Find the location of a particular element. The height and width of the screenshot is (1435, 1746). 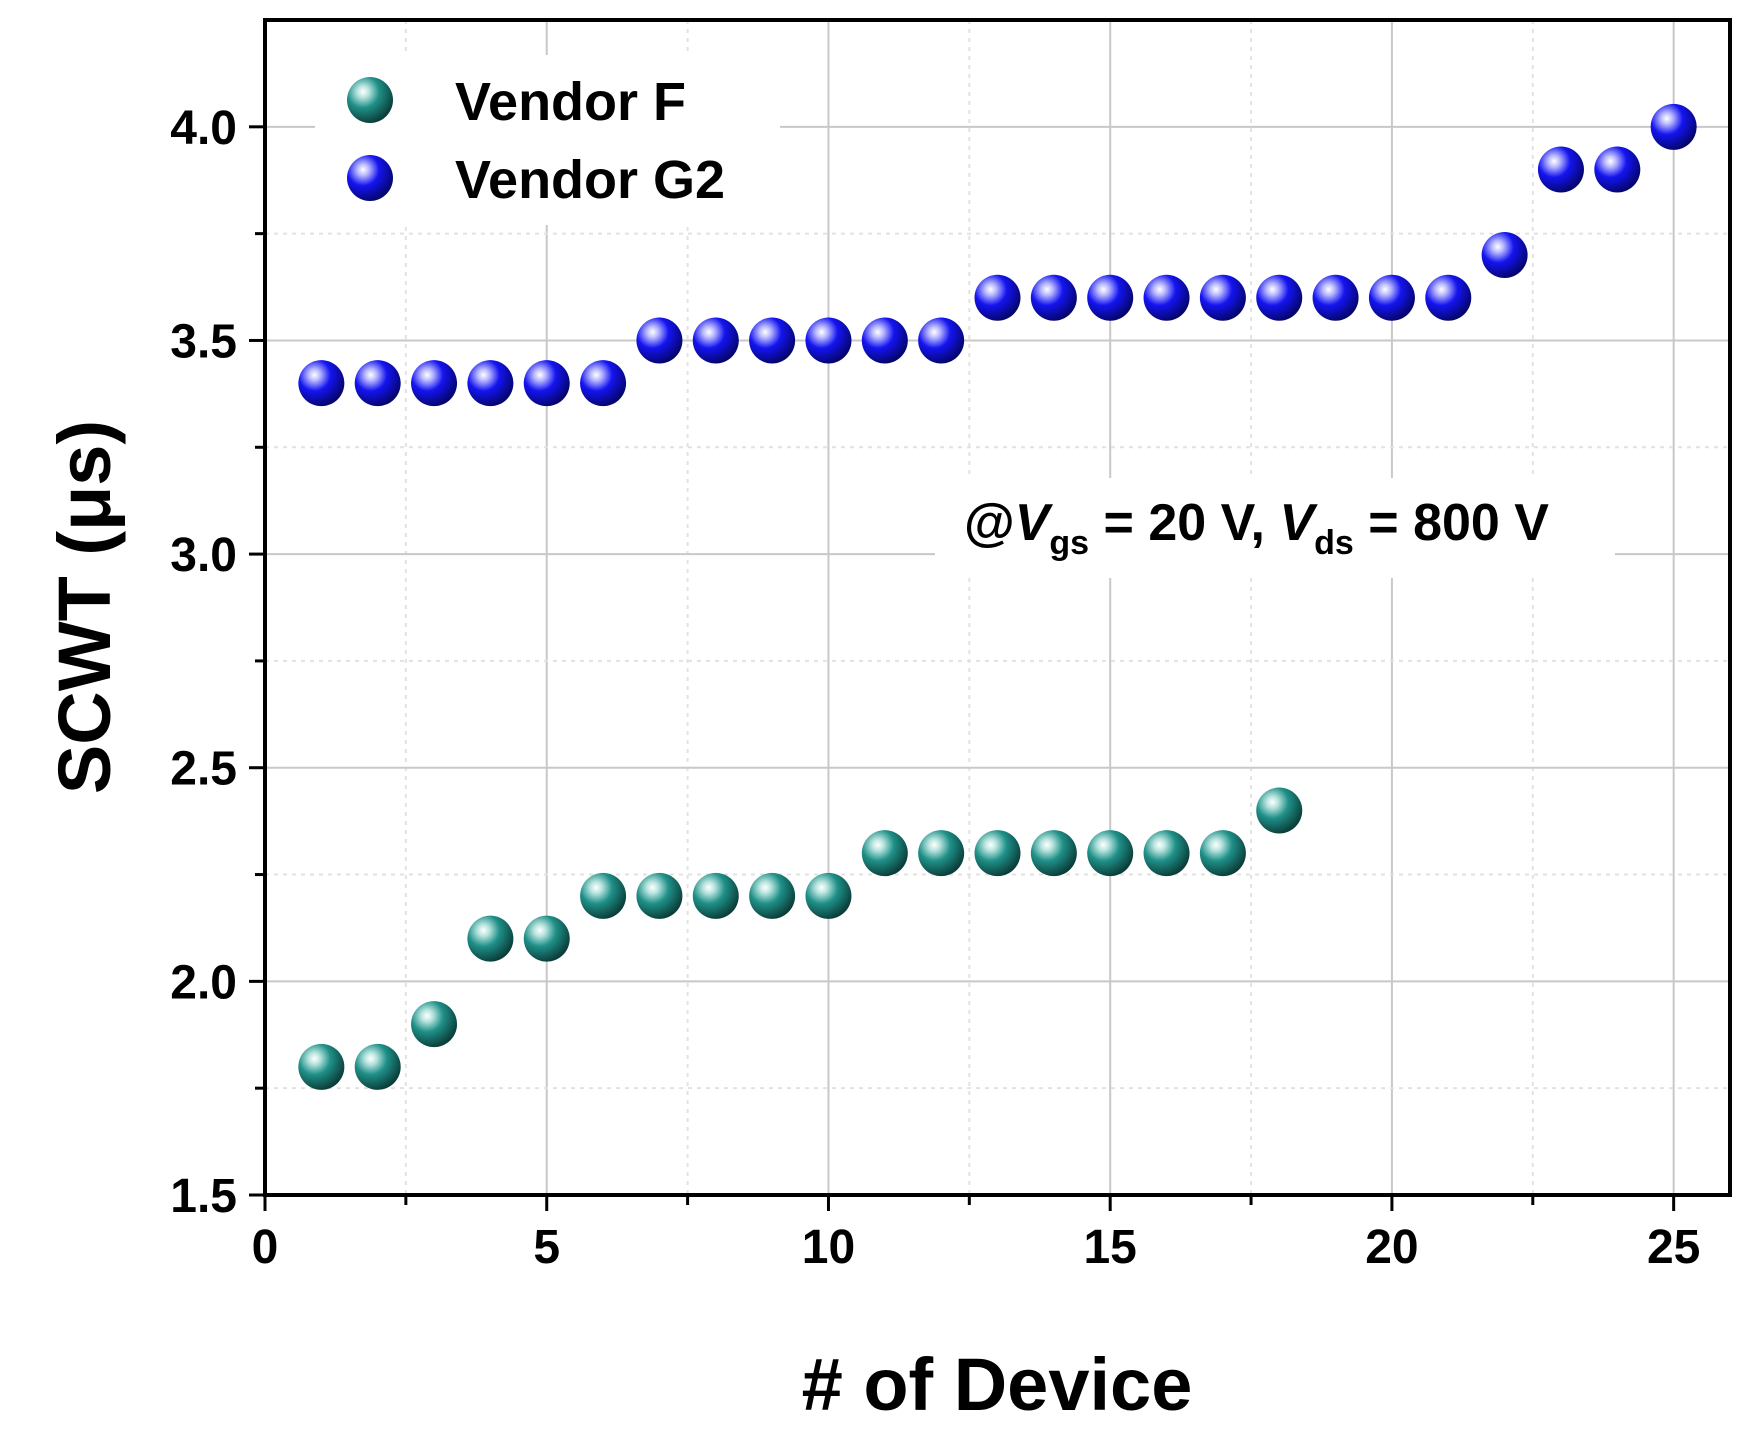

y-tick-label: 1.5 is located at coordinates (203, 1196).